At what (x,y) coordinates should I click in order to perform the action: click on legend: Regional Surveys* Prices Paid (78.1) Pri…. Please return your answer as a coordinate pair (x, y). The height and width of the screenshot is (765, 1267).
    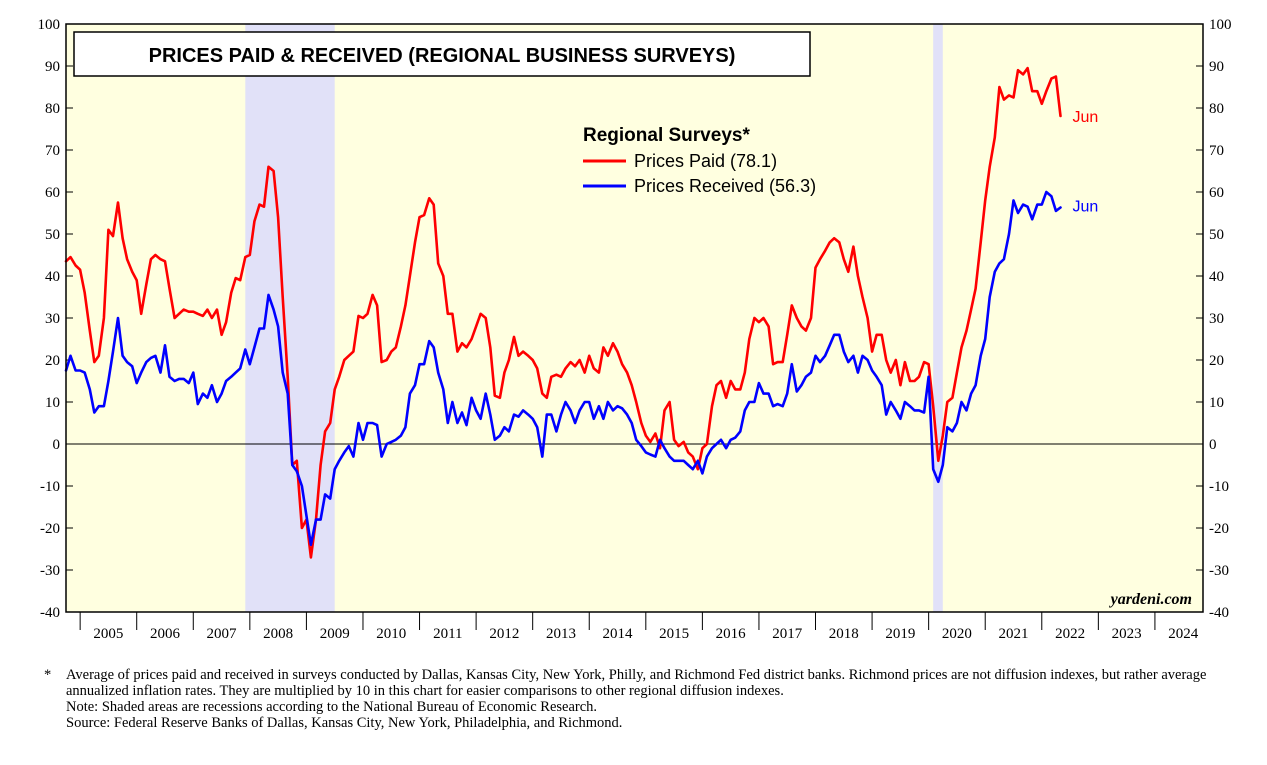
    Looking at the image, I should click on (699, 160).